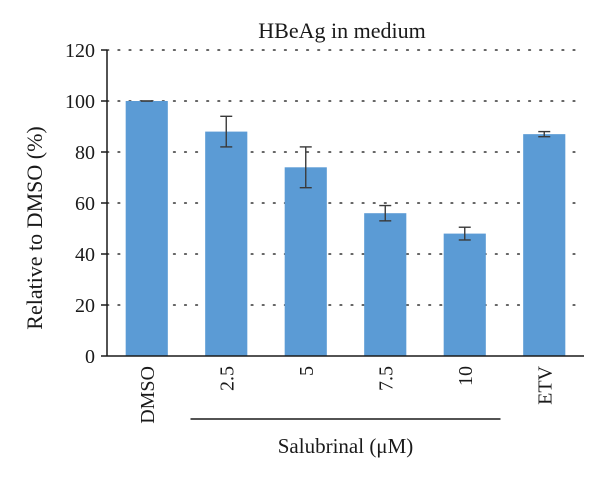  What do you see at coordinates (146, 228) in the screenshot?
I see `bar-dmso` at bounding box center [146, 228].